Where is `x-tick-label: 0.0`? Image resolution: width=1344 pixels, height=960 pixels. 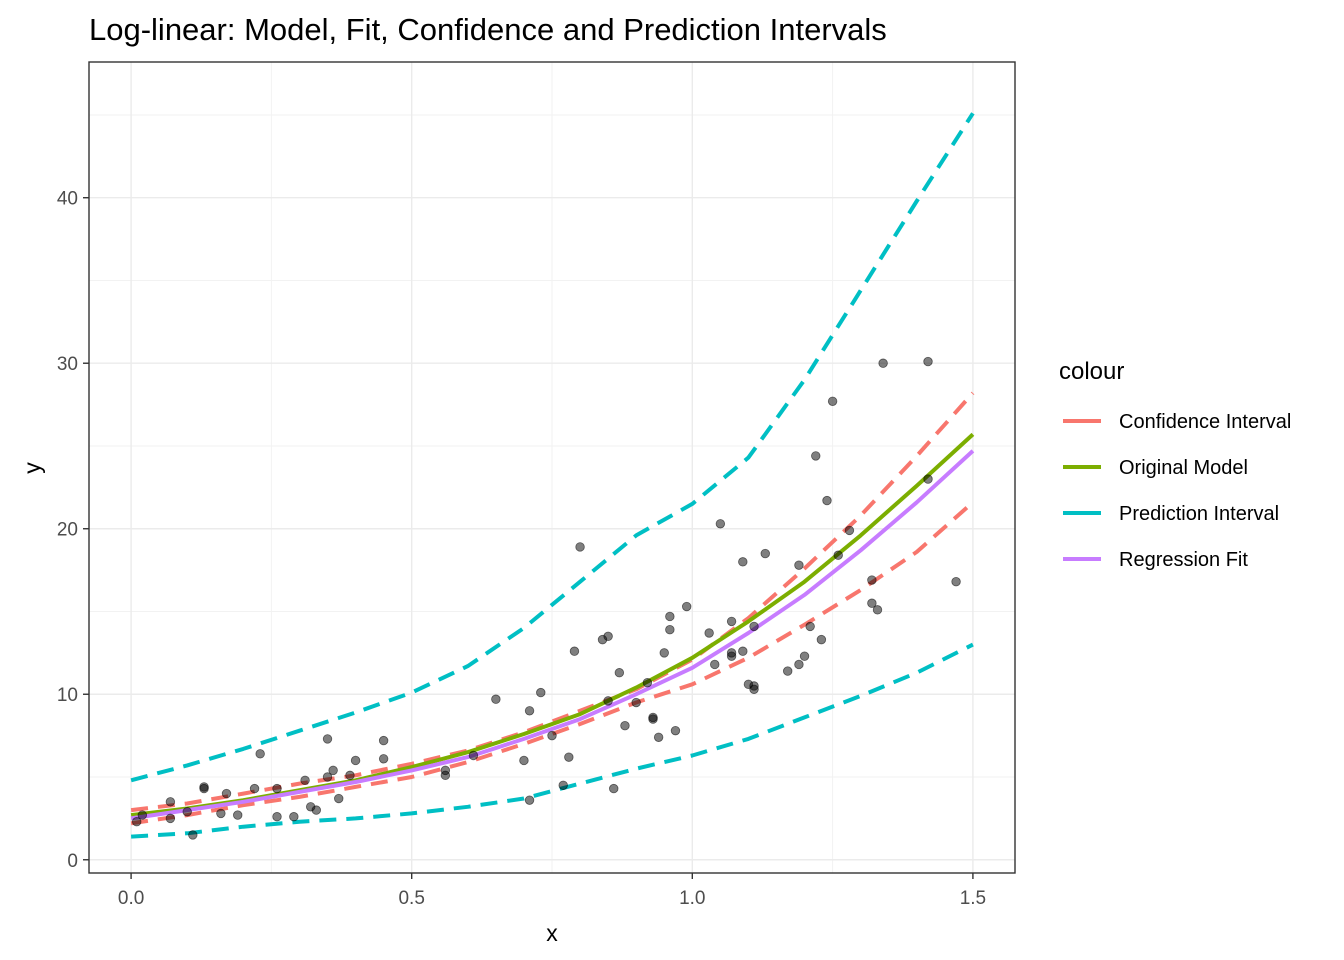
x-tick-label: 0.0 is located at coordinates (131, 898).